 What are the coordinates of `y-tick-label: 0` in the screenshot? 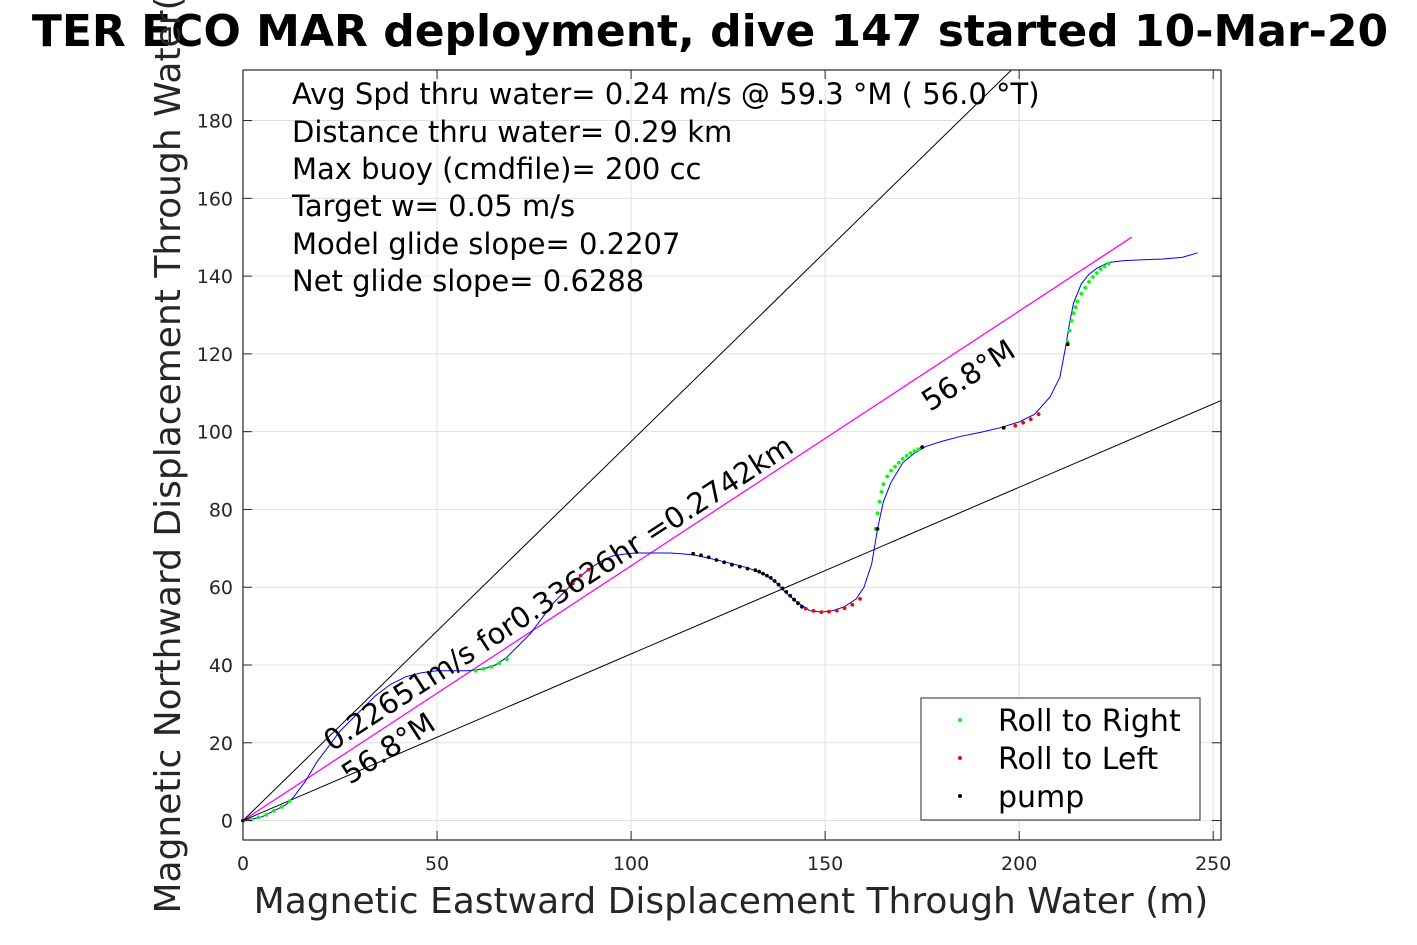 It's located at (227, 822).